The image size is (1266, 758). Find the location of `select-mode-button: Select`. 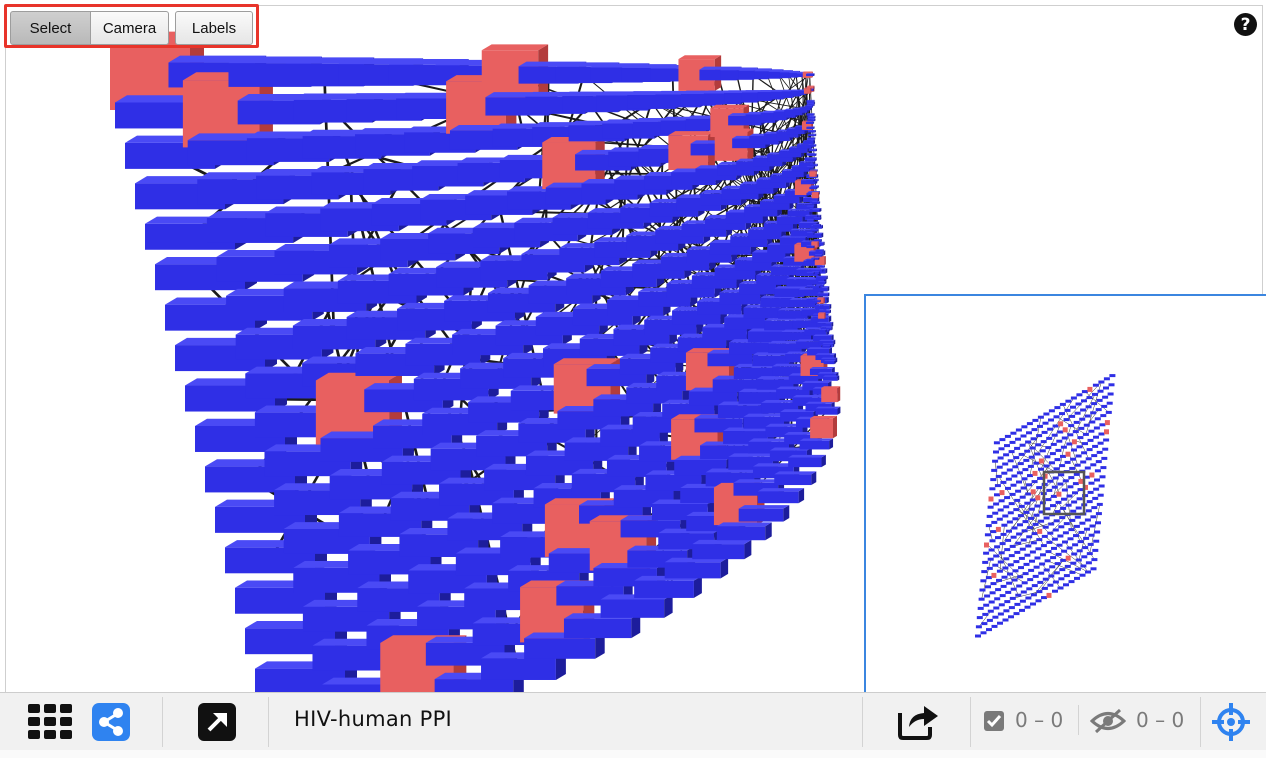

select-mode-button: Select is located at coordinates (50, 28).